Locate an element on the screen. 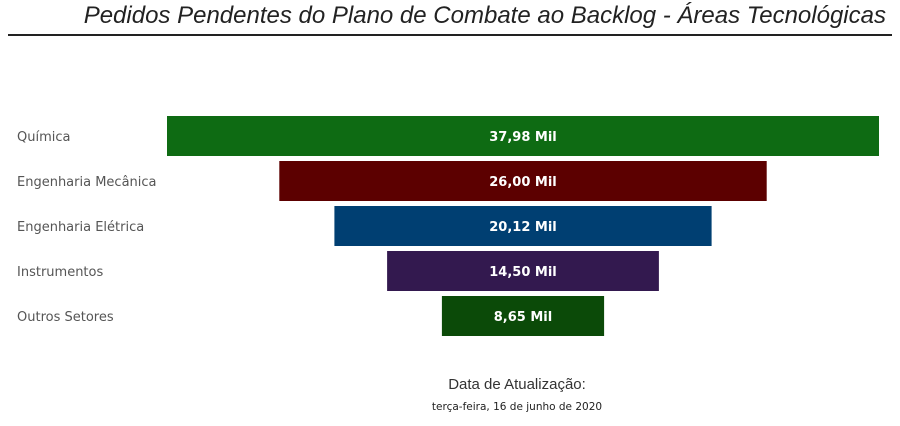 Image resolution: width=900 pixels, height=426 pixels. update-label: Data de Atualização: is located at coordinates (450, 384).